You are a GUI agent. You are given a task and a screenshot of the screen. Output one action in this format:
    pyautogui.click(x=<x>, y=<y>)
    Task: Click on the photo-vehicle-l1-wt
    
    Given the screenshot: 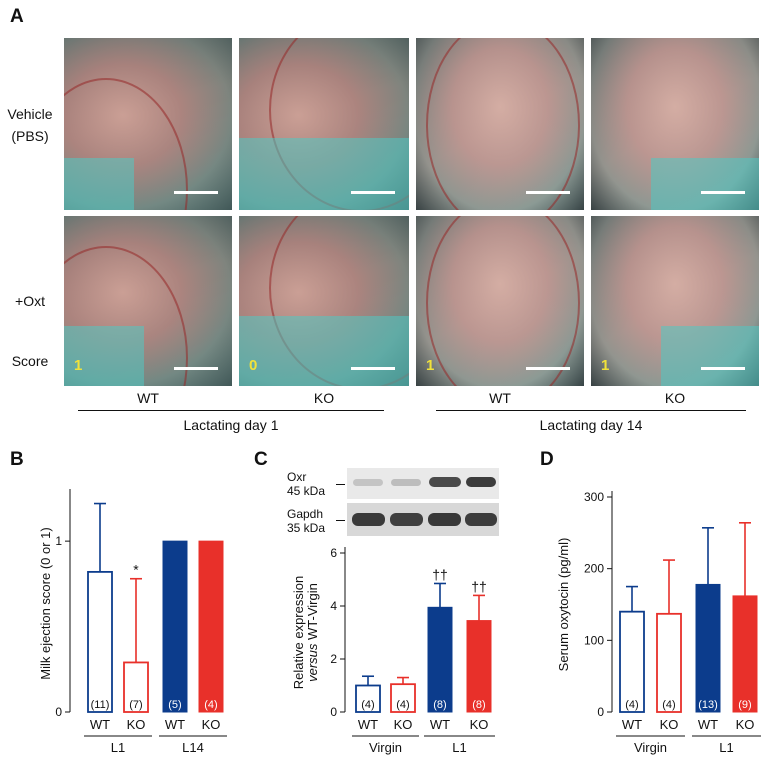 What is the action you would take?
    pyautogui.click(x=148, y=124)
    